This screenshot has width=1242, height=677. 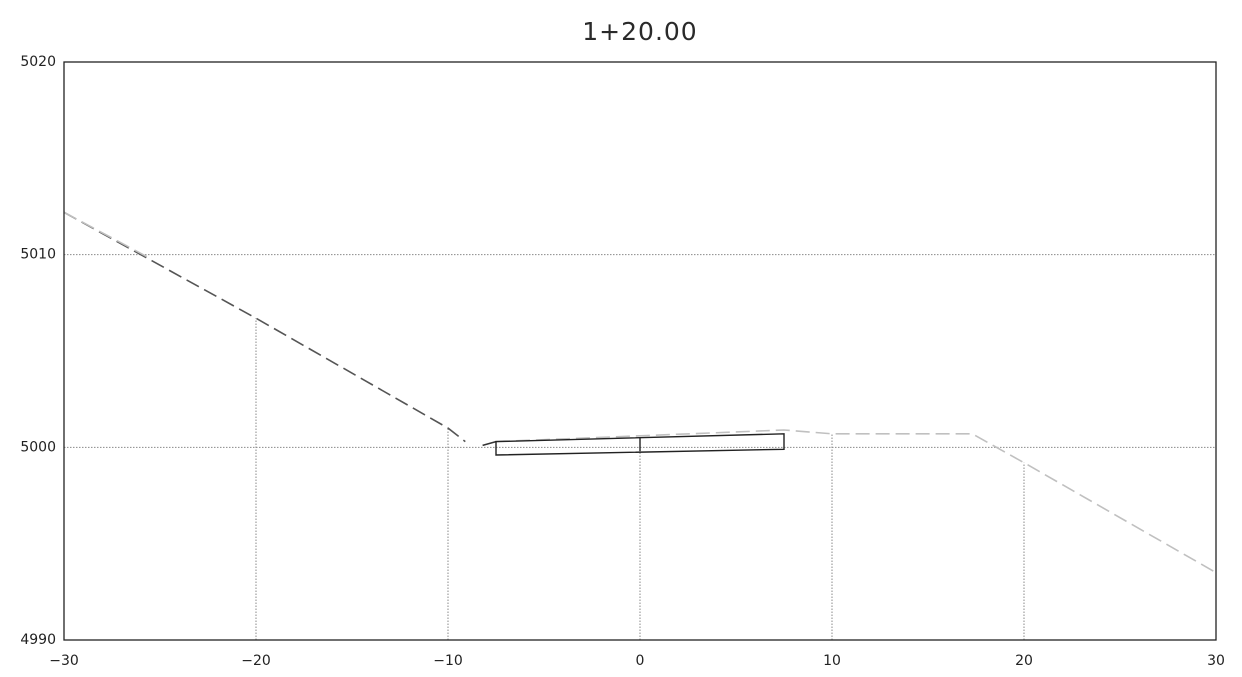 I want to click on x-tick-label: −30, so click(x=64, y=661).